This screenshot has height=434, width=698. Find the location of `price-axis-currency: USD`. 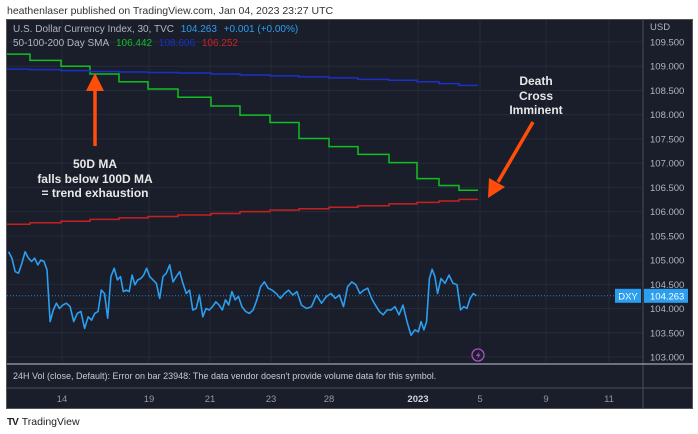

price-axis-currency: USD is located at coordinates (660, 27).